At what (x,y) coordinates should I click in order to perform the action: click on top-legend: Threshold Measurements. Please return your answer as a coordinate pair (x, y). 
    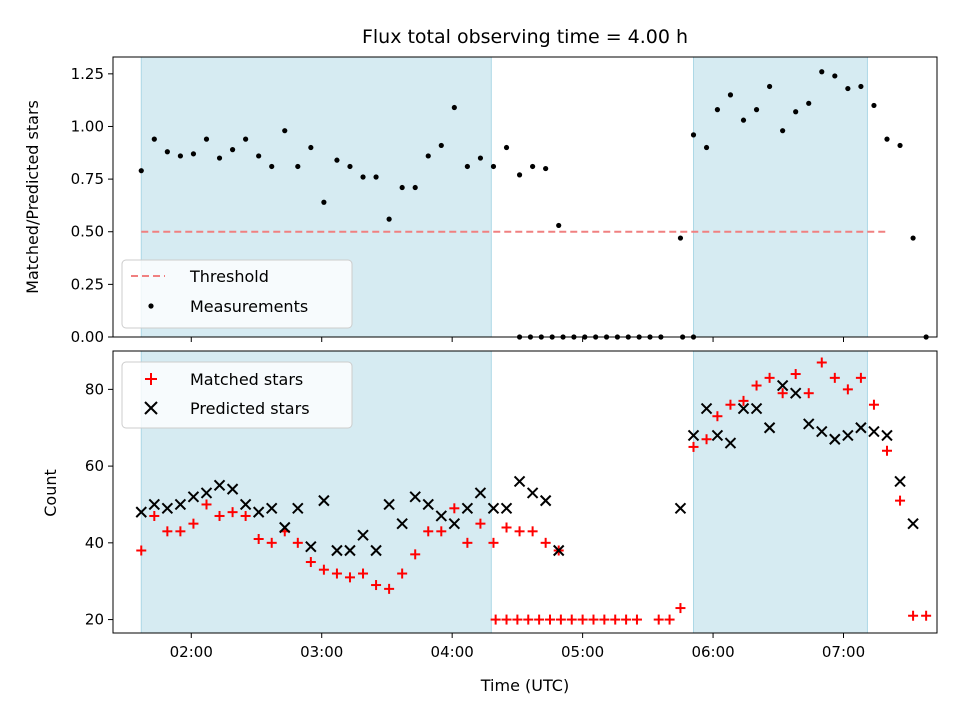
    Looking at the image, I should click on (237, 294).